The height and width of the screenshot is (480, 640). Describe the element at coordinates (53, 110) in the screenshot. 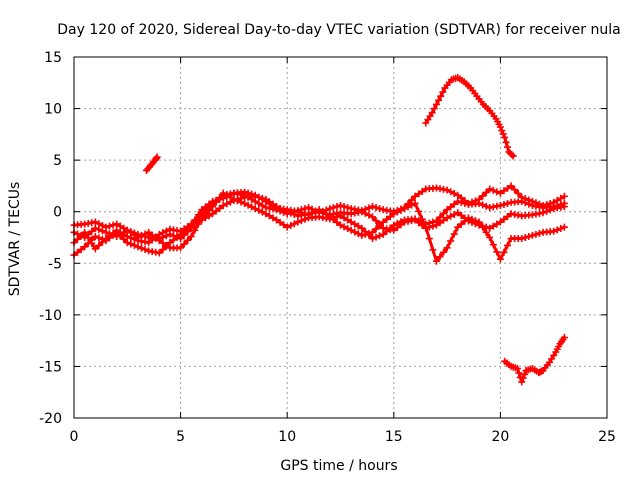

I see `y-tick-label: 10` at that location.